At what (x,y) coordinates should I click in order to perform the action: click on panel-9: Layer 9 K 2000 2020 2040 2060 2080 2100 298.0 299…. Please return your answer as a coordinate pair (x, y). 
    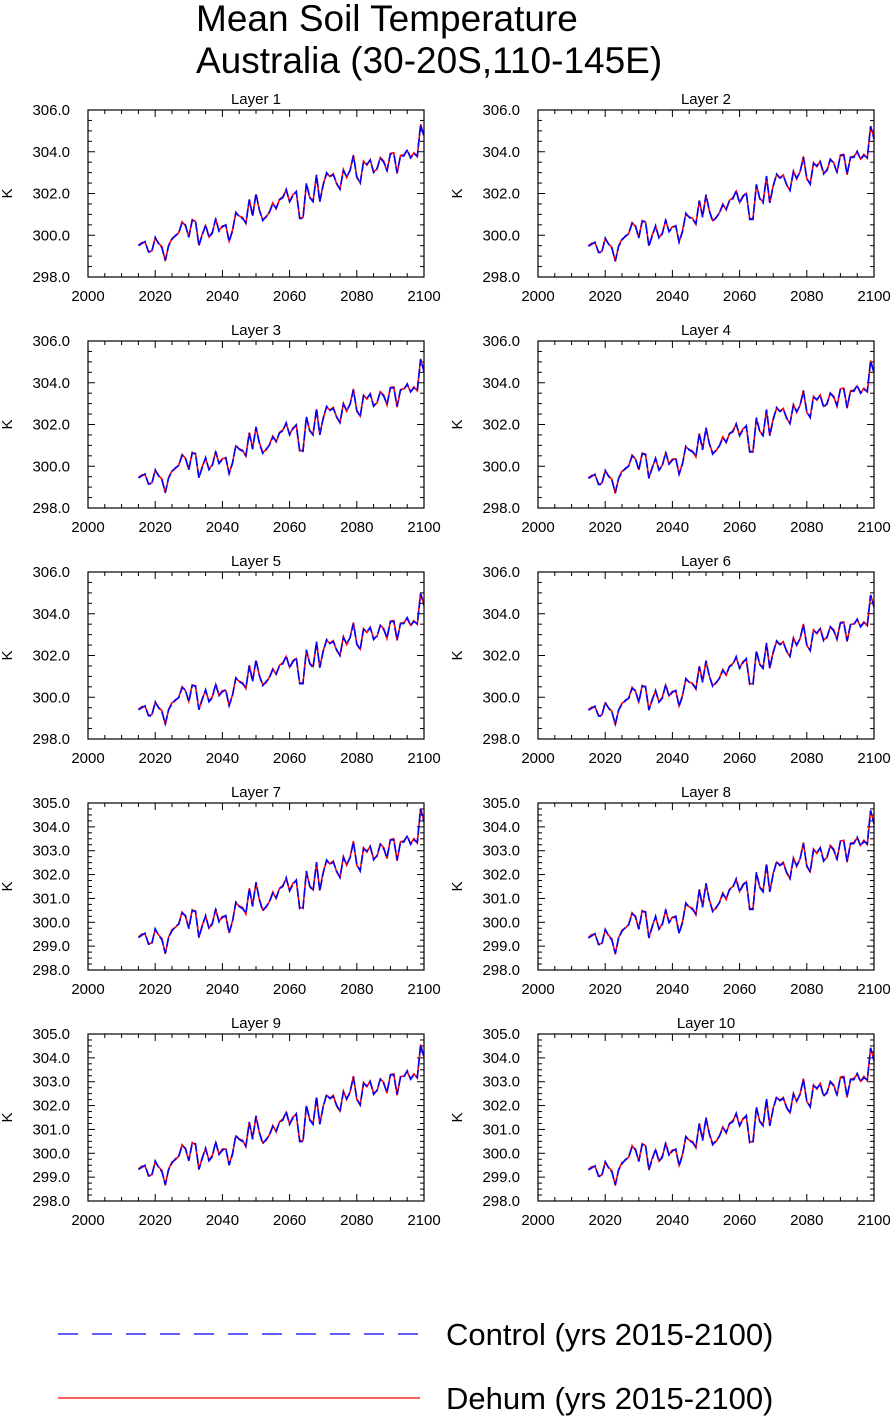
    Looking at the image, I should click on (220, 1122).